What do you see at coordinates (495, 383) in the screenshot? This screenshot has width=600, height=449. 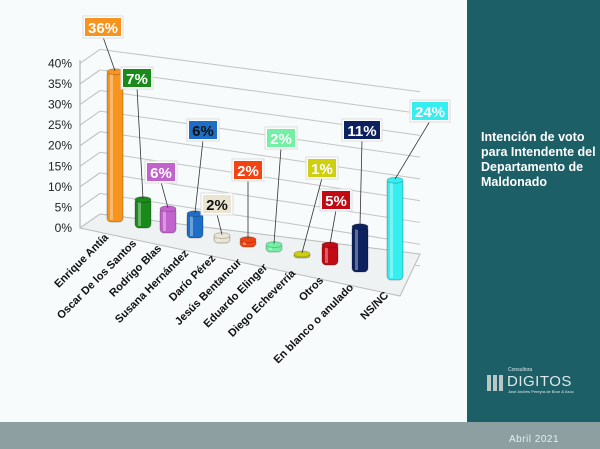 I see `logo-grid-icon` at bounding box center [495, 383].